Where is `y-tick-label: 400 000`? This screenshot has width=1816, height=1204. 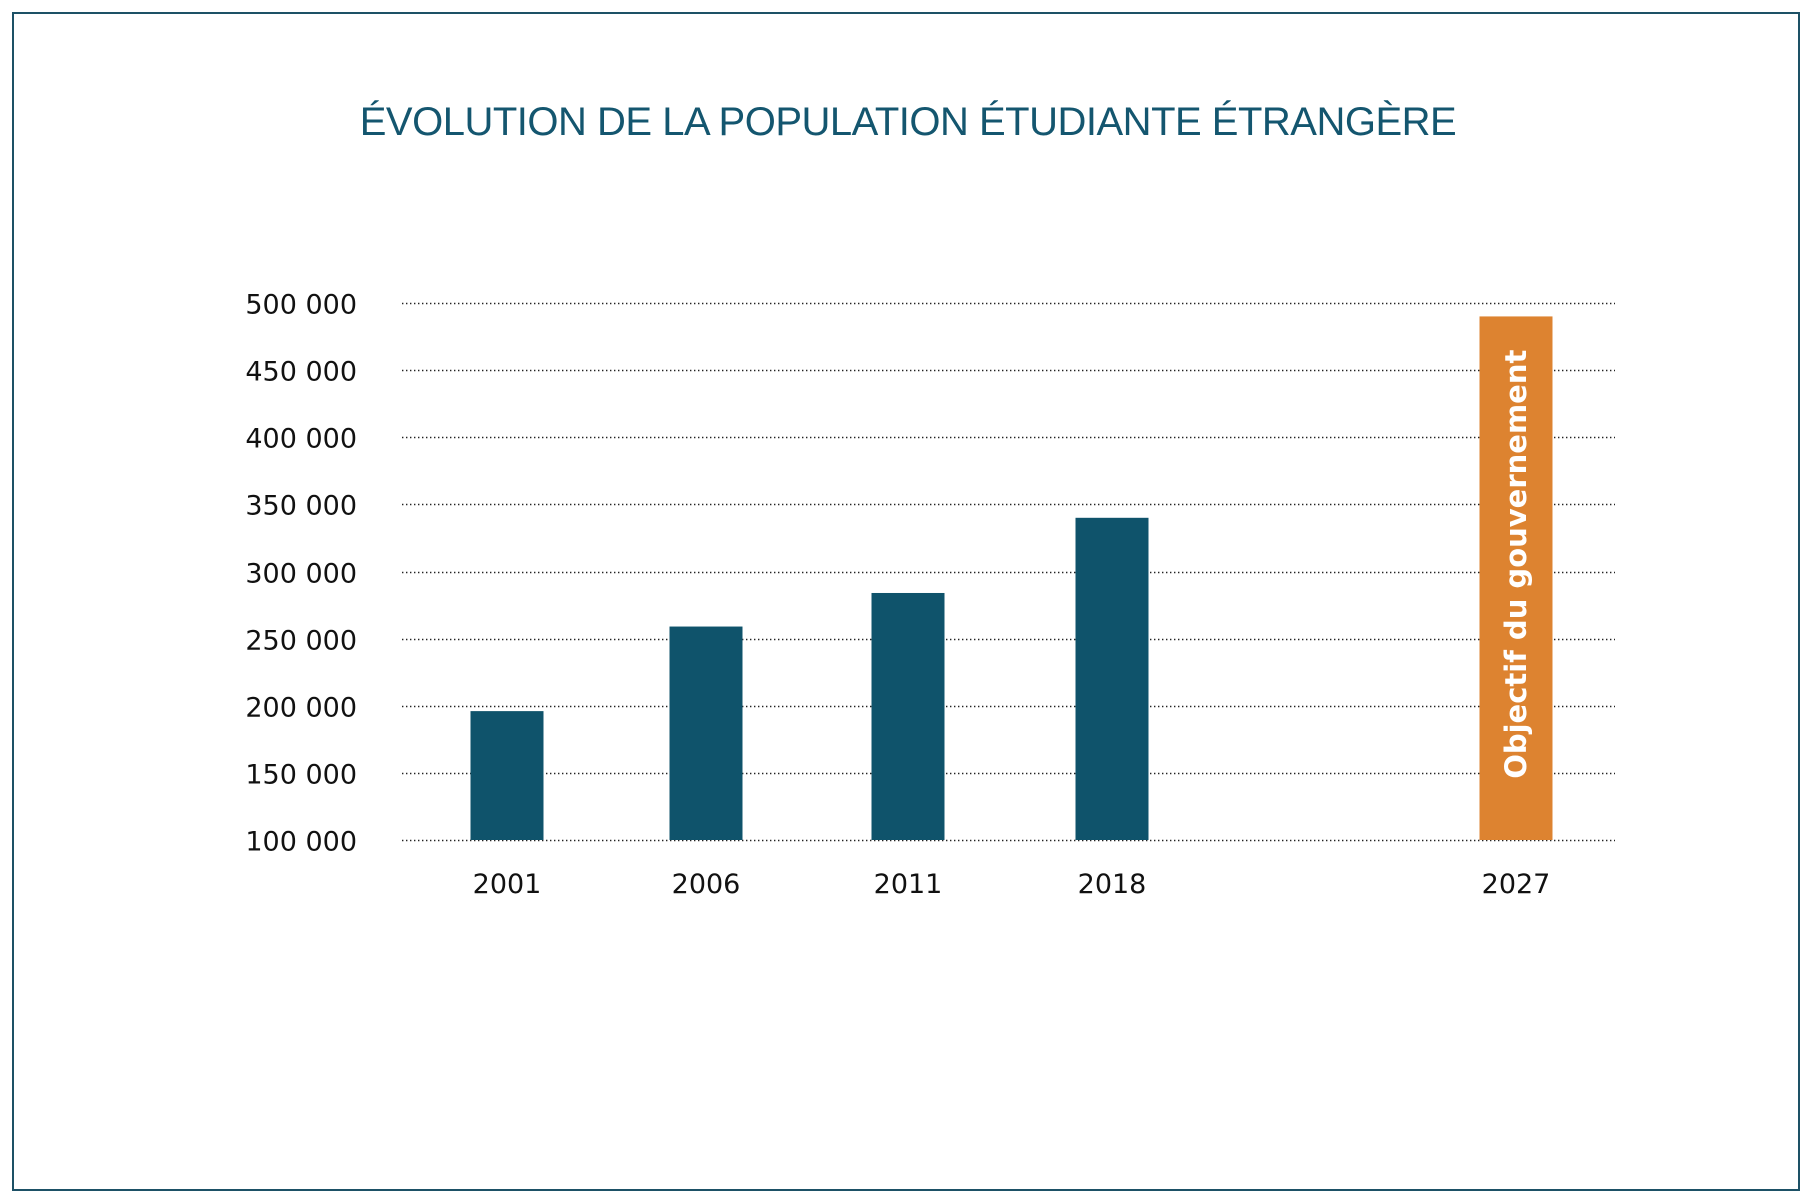
y-tick-label: 400 000 is located at coordinates (301, 439).